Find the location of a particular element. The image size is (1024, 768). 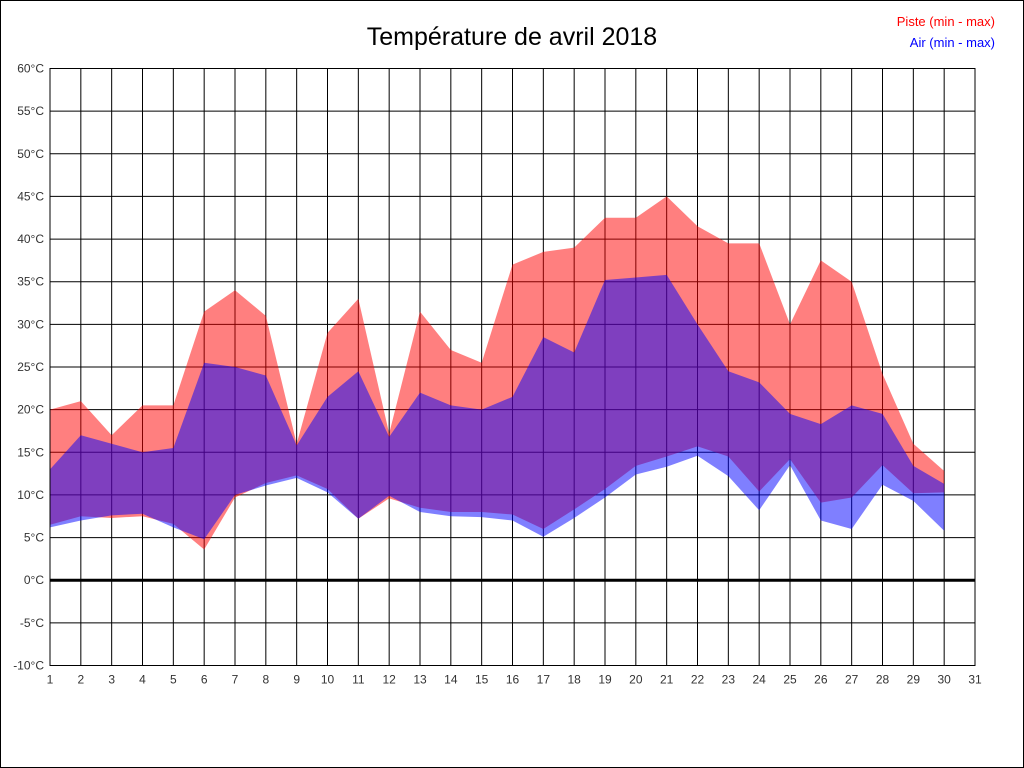

svg-text: 21 is located at coordinates (667, 680).